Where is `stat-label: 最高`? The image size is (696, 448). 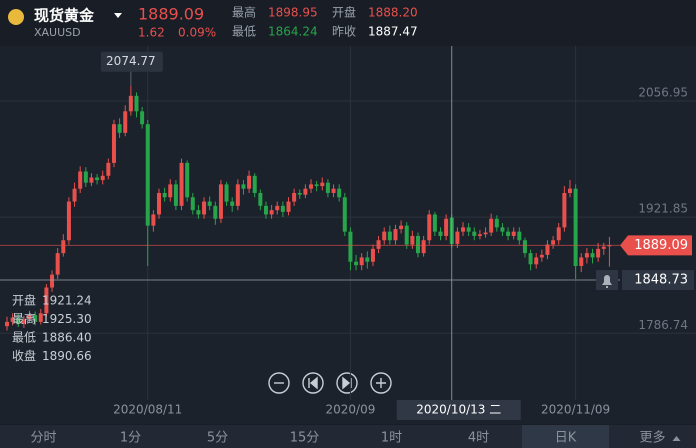
stat-label: 最高 is located at coordinates (244, 12).